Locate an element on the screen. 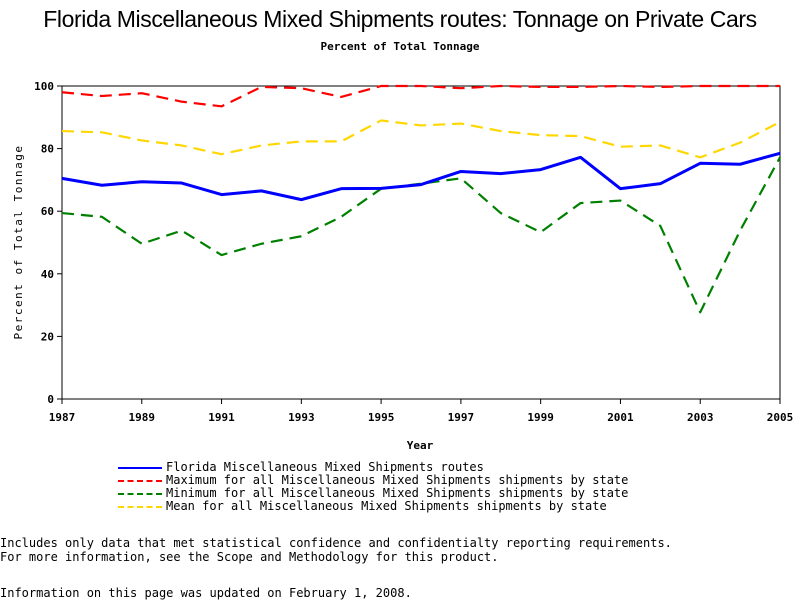  x-tick-label: 2001 is located at coordinates (620, 417).